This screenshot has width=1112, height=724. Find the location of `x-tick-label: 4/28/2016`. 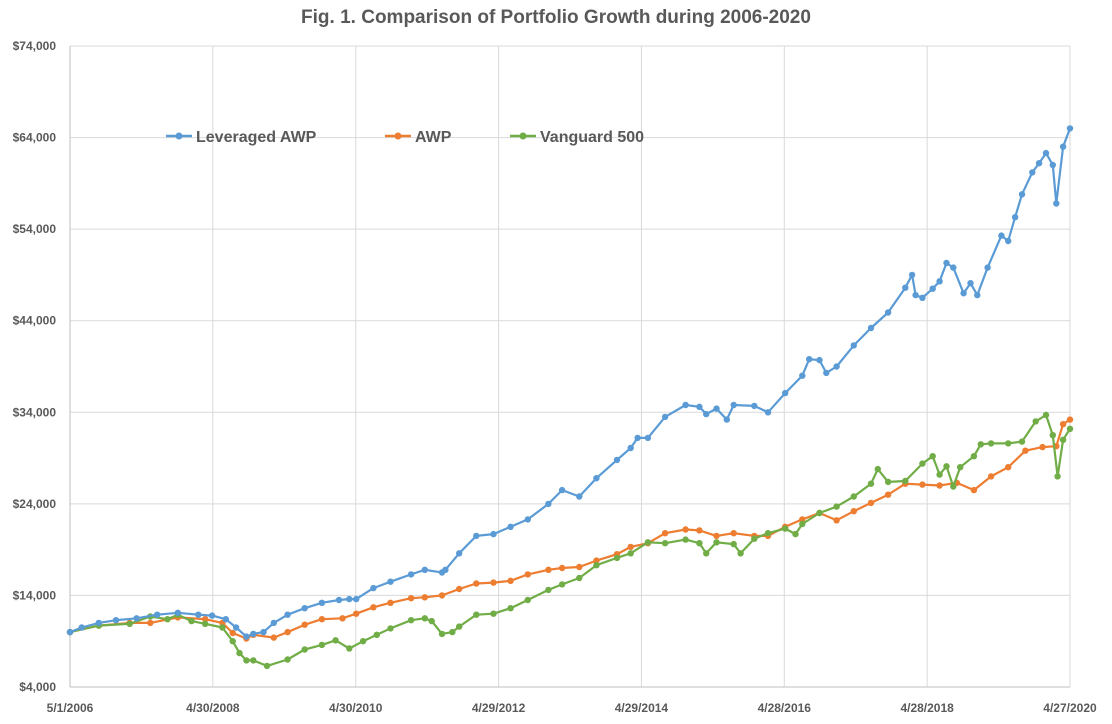

x-tick-label: 4/28/2016 is located at coordinates (785, 708).